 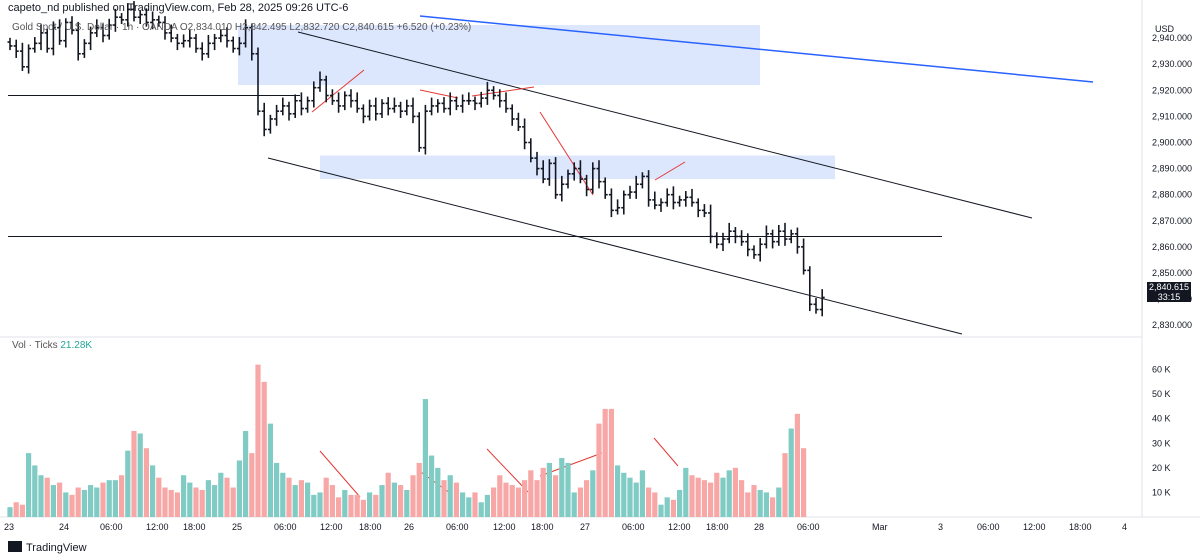 I want to click on volume-legend: Vol · Ticks 21.28K, so click(x=52, y=345).